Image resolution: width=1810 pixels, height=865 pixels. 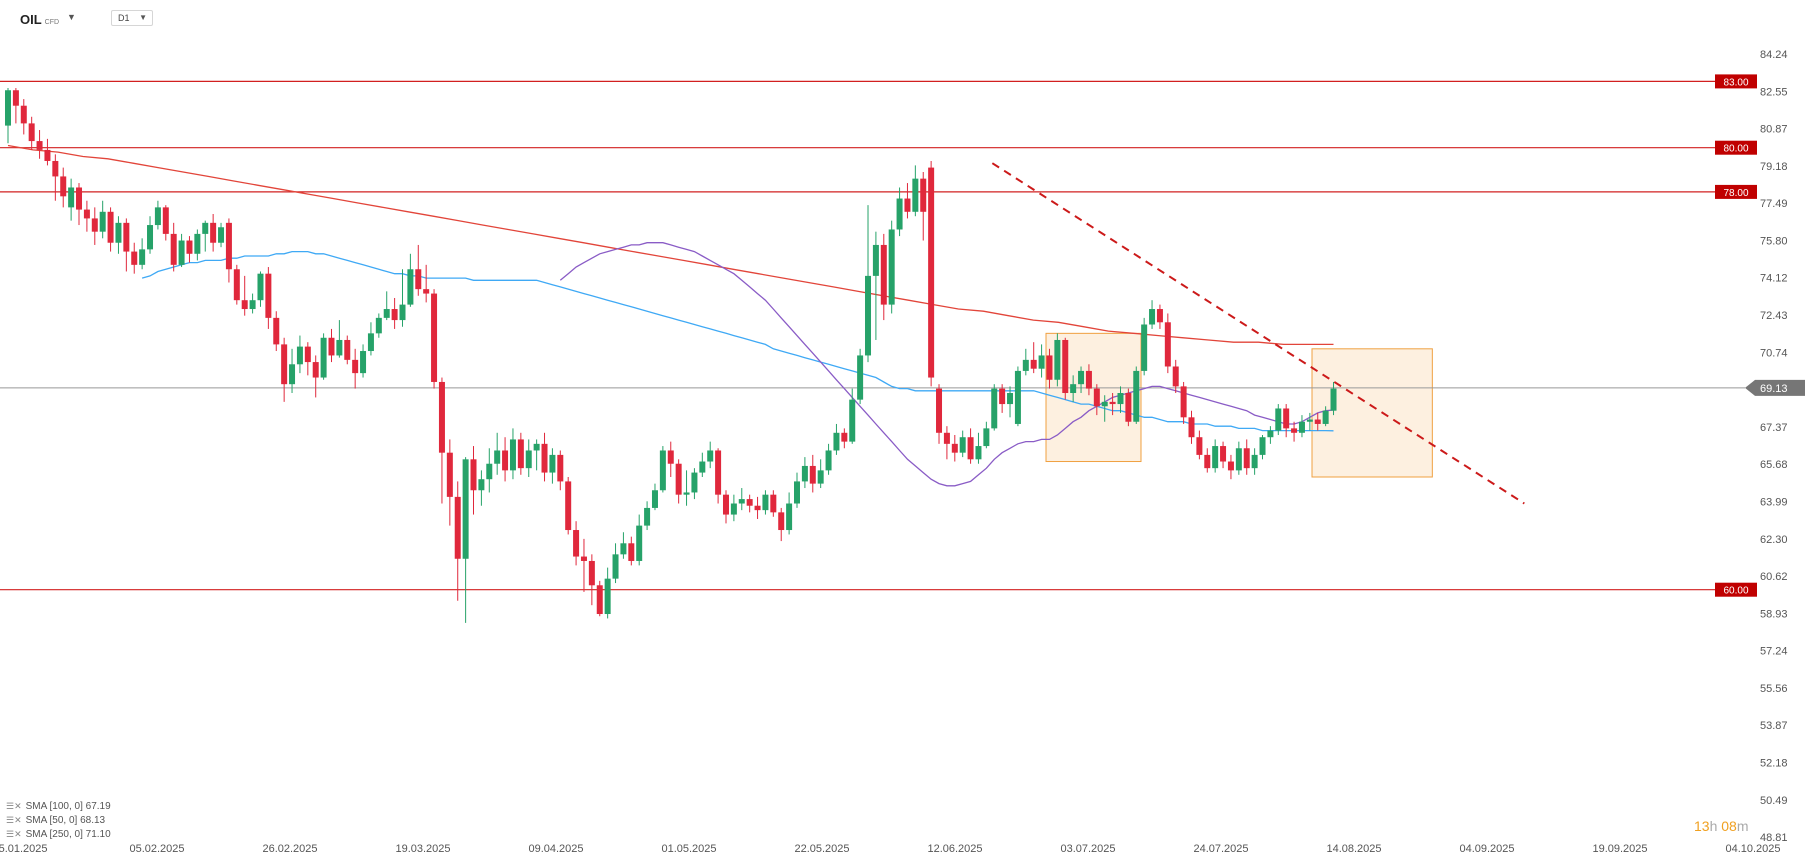 What do you see at coordinates (289, 849) in the screenshot?
I see `x-tick-label: 26.02.2025` at bounding box center [289, 849].